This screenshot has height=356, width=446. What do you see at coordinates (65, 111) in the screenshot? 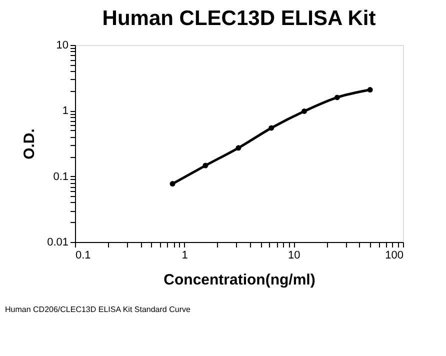
I see `y-tick-label: 1` at bounding box center [65, 111].